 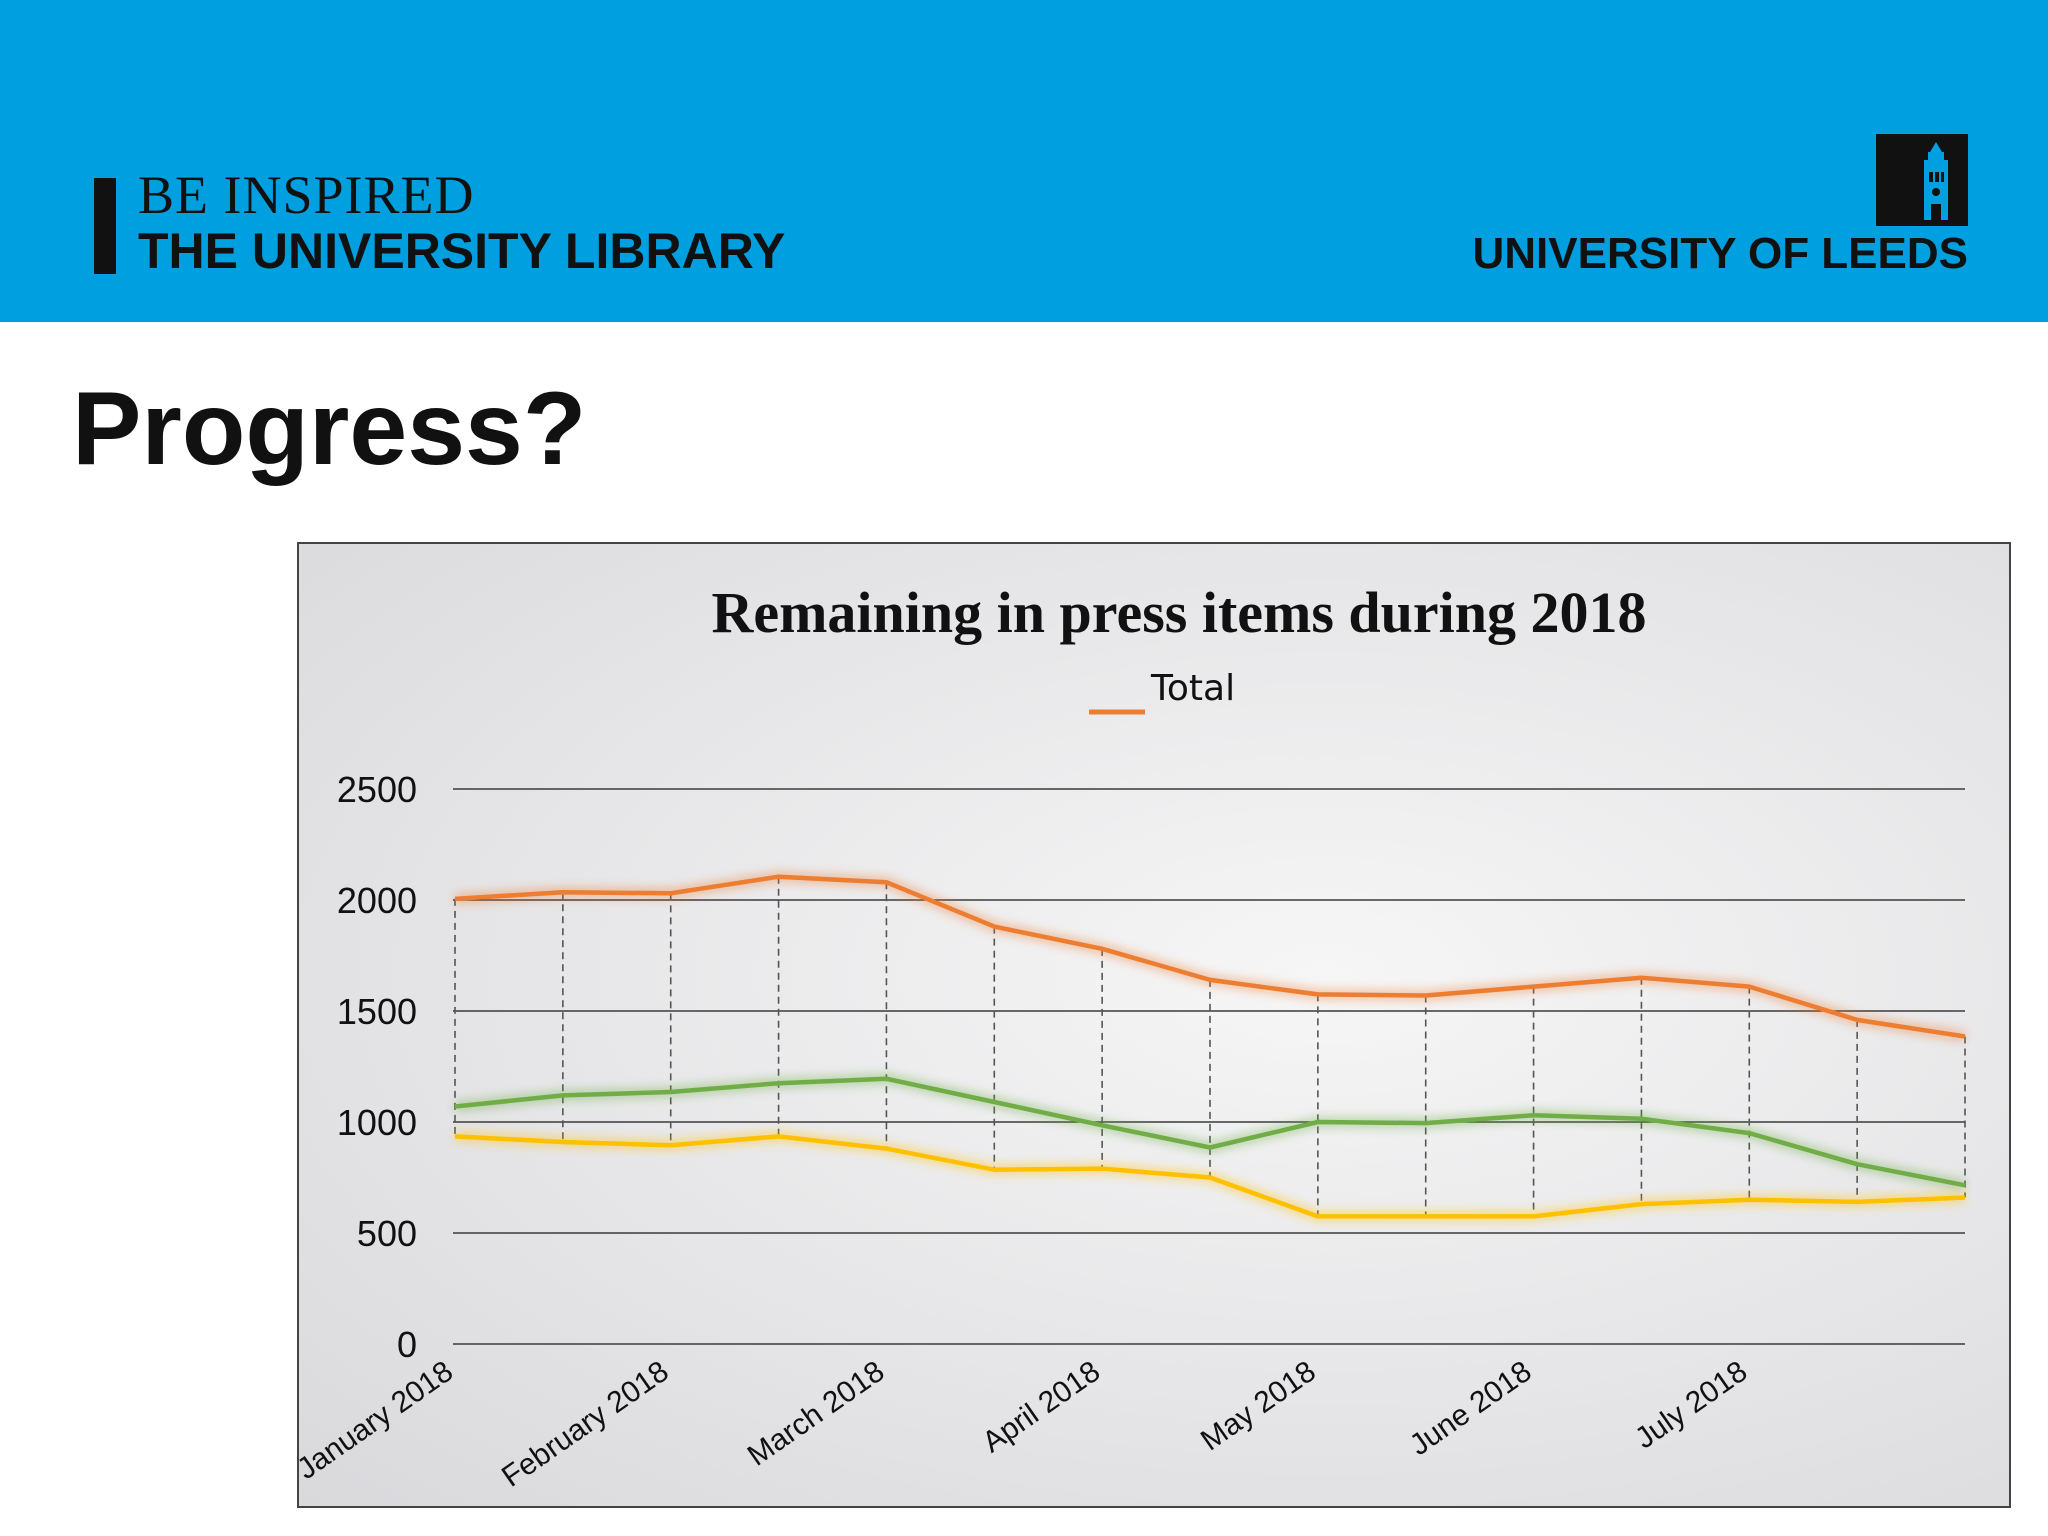 I want to click on library-name: THE UNIVERSITY LIBRARY, so click(x=462, y=251).